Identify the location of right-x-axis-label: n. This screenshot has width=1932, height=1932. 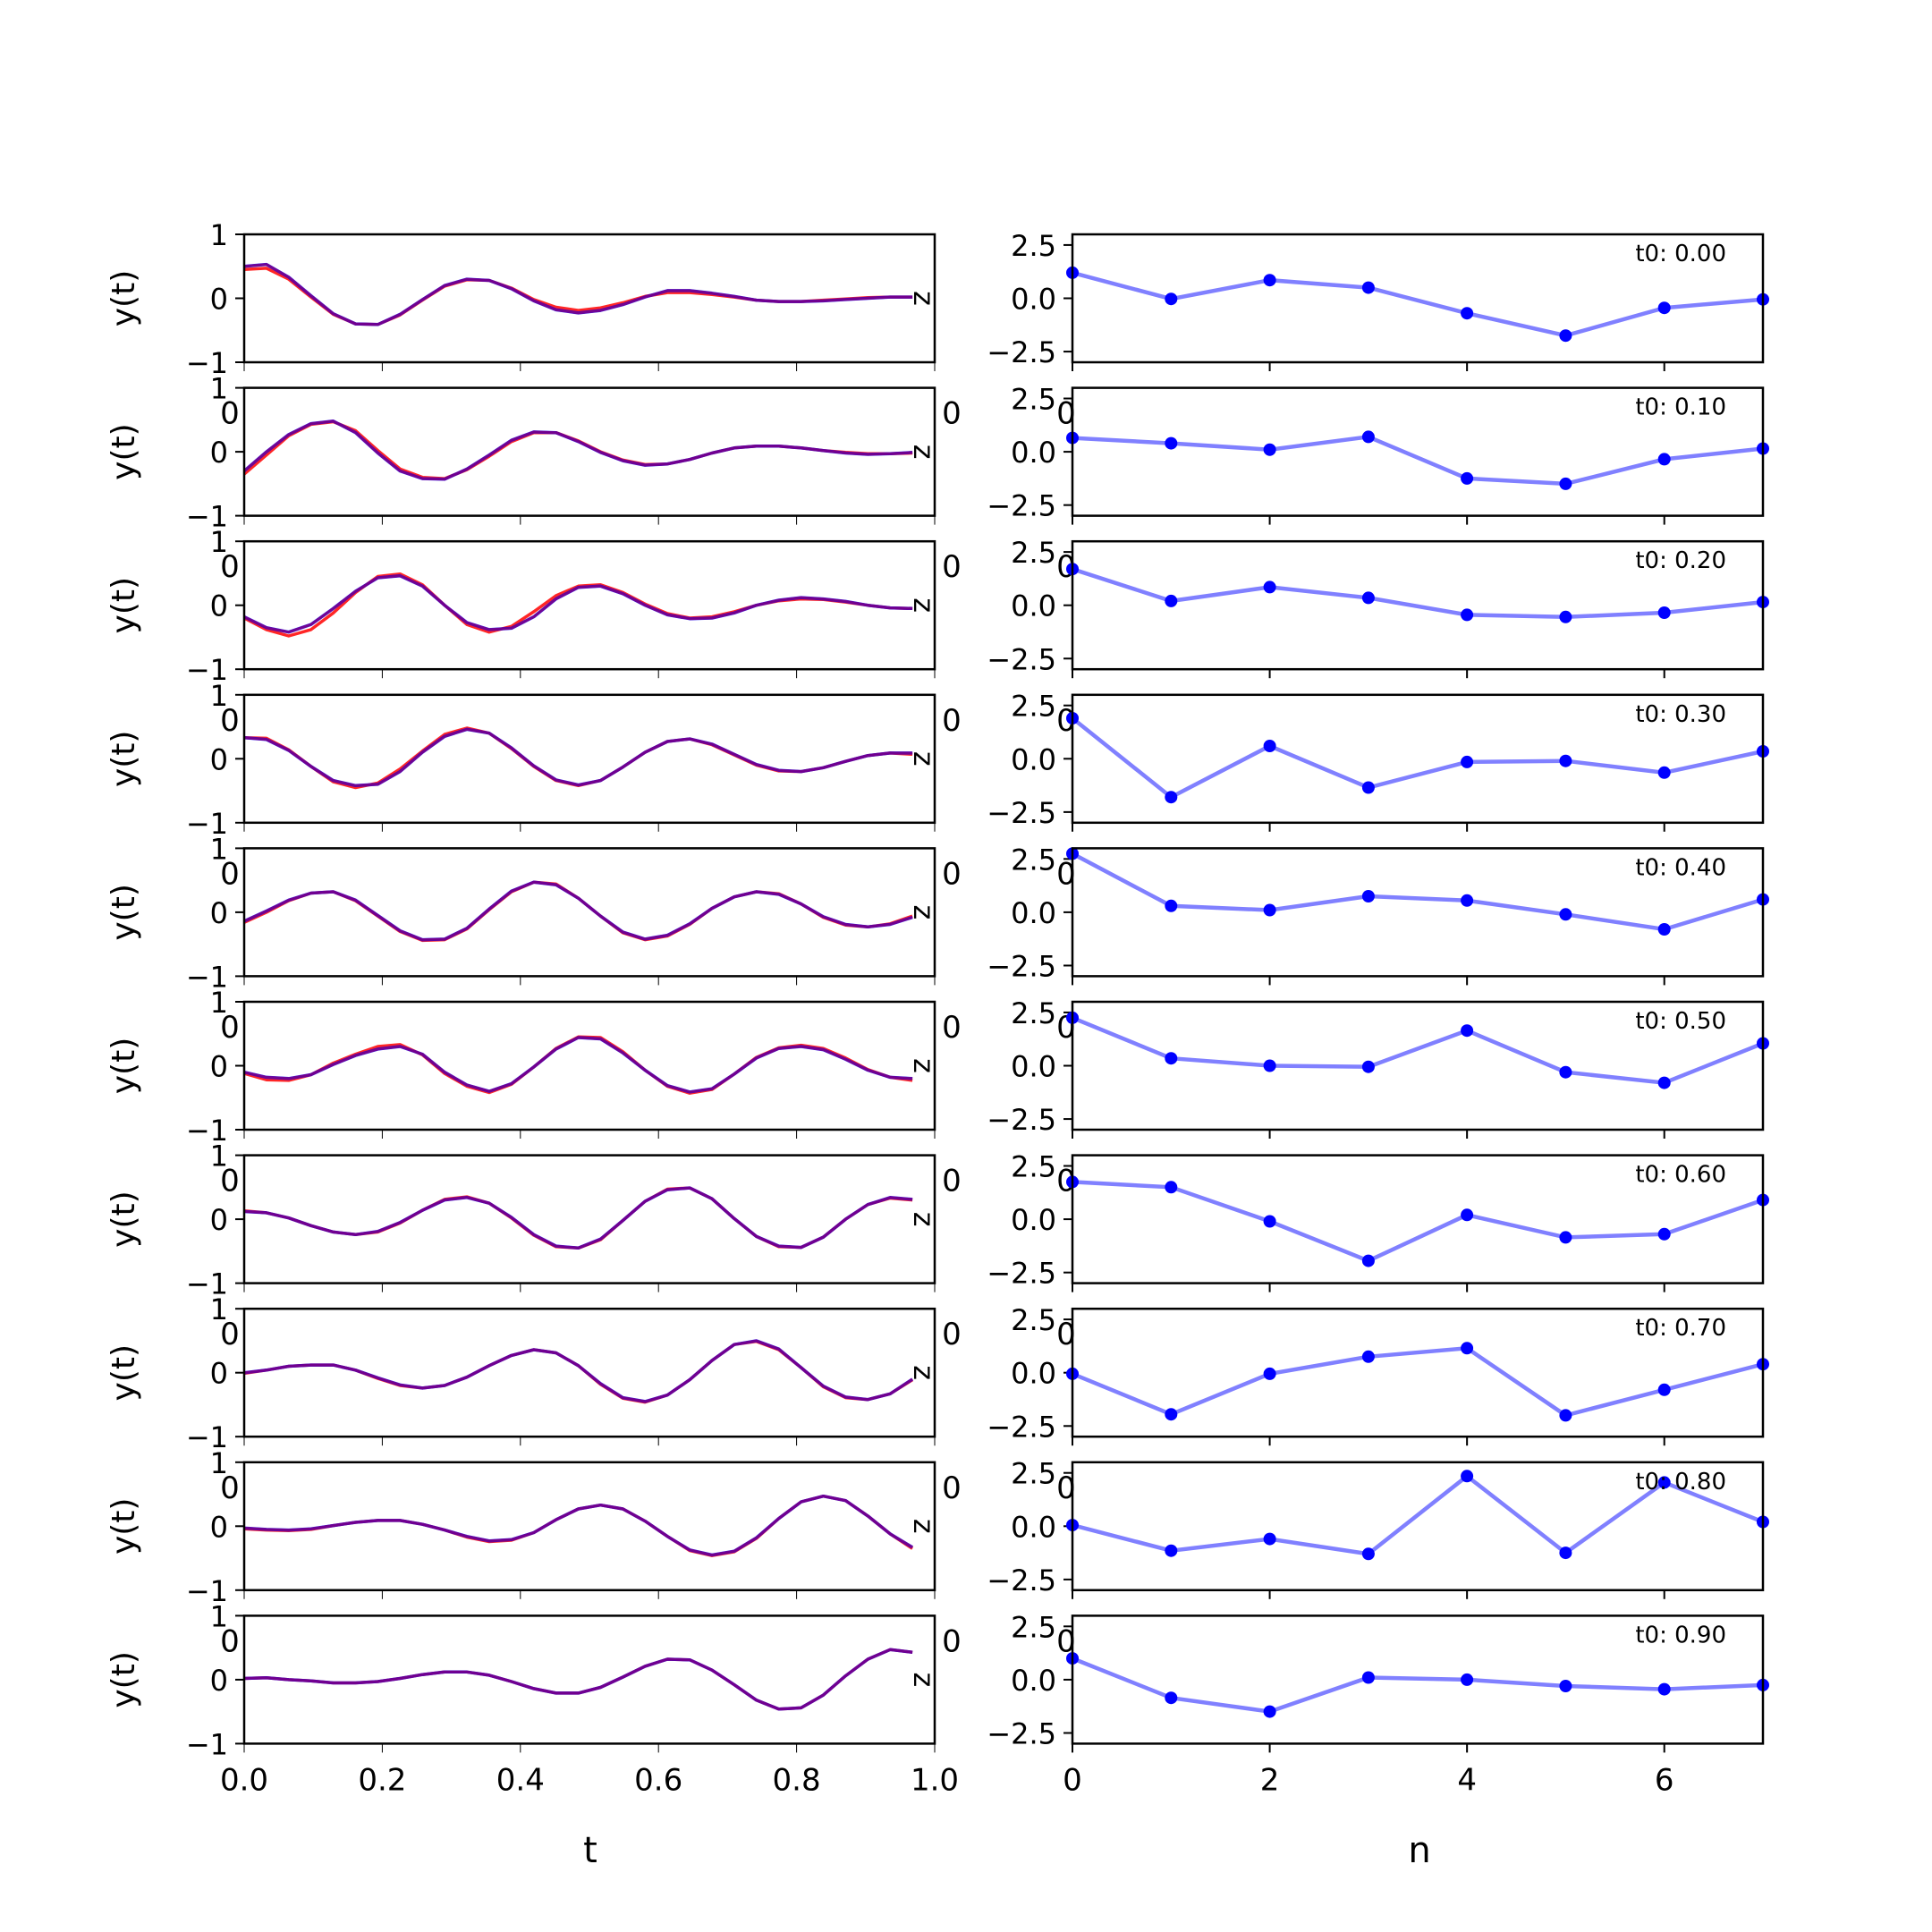
(1419, 1850).